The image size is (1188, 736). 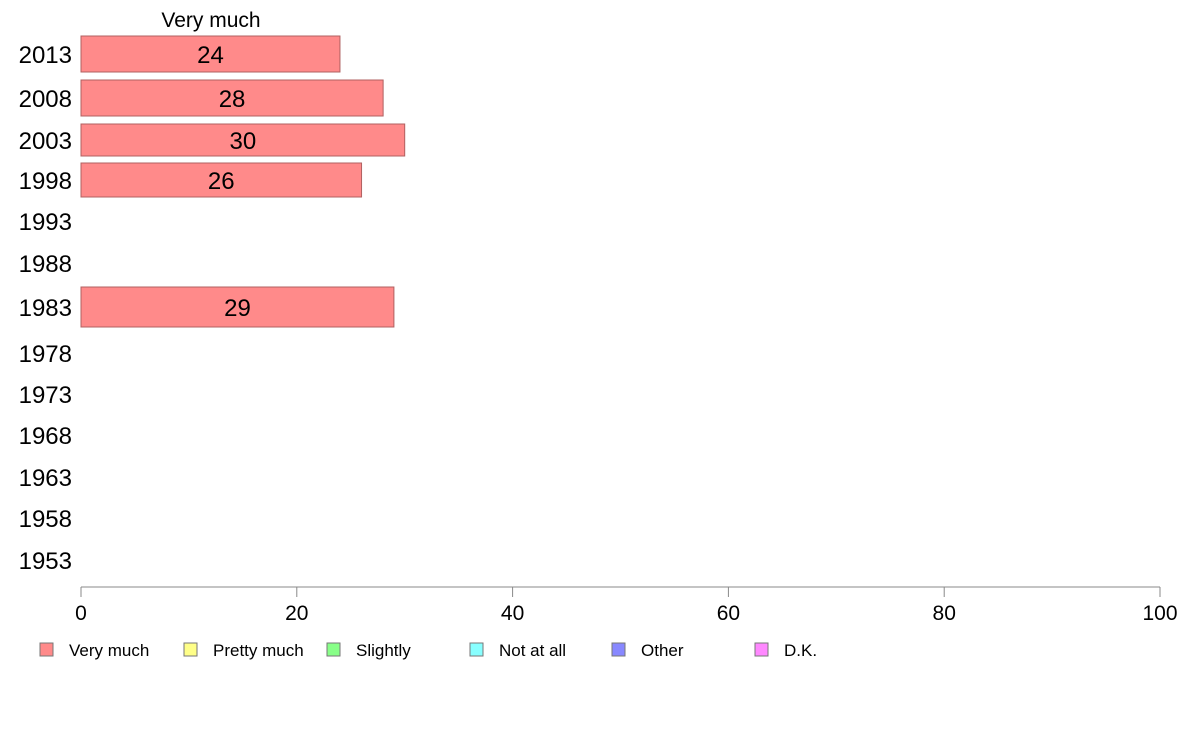 What do you see at coordinates (1159, 613) in the screenshot?
I see `x-tick-label: 100` at bounding box center [1159, 613].